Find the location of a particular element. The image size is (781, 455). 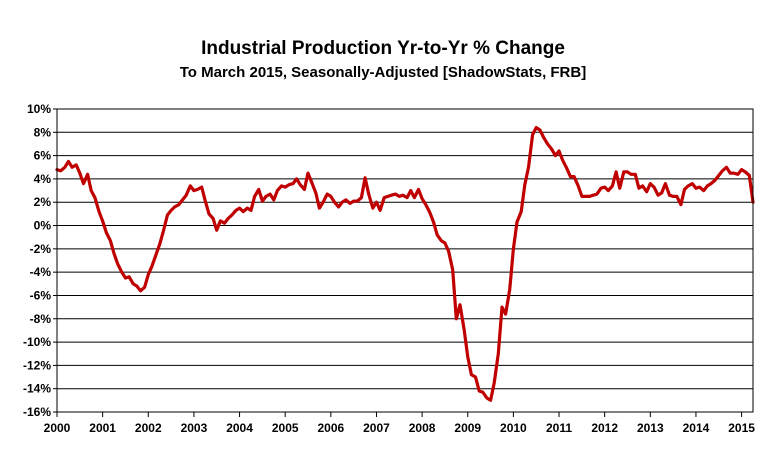

x-tick-label: 2011 is located at coordinates (559, 428).